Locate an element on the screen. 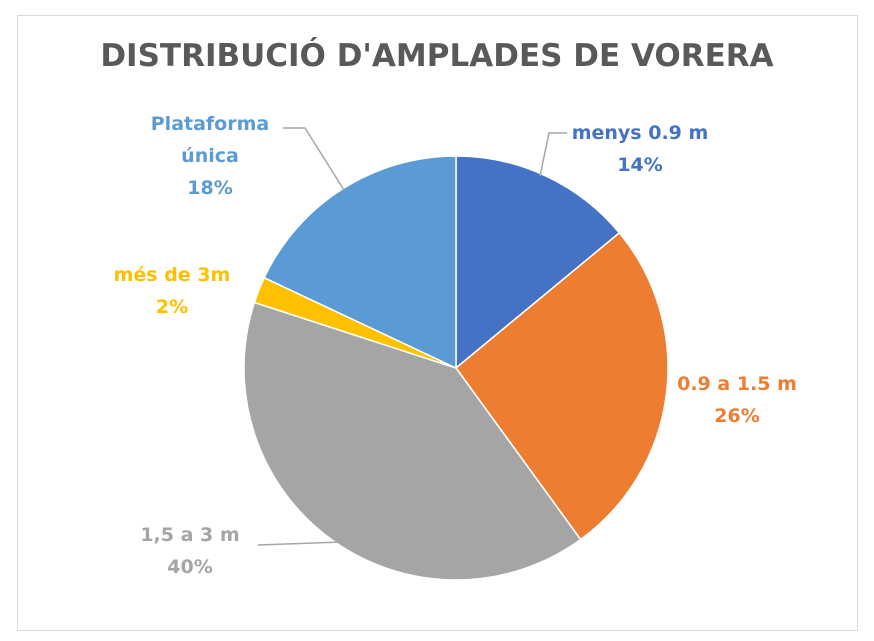 This screenshot has height=641, width=874. data-label: menys 0.9 m 14% is located at coordinates (640, 149).